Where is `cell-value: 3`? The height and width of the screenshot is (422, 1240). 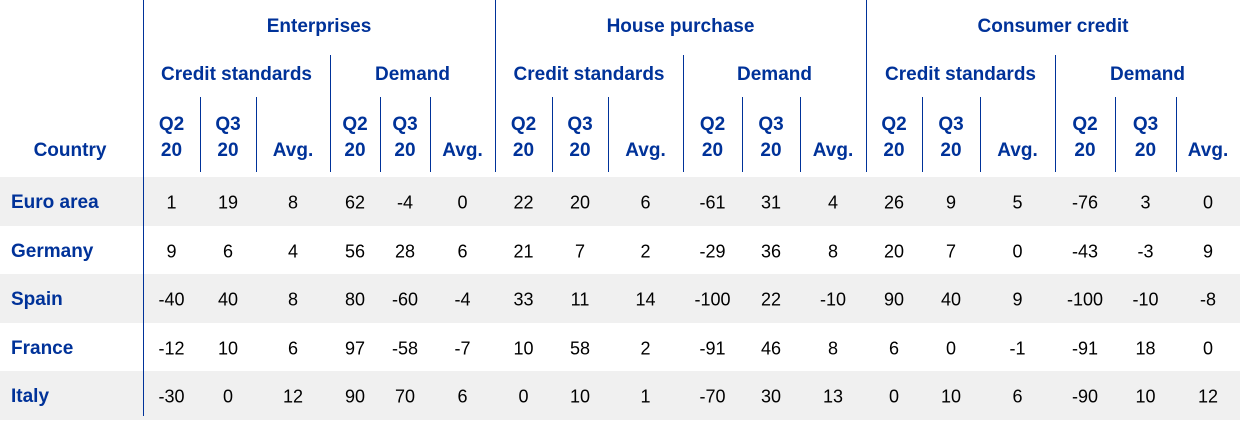
cell-value: 3 is located at coordinates (1145, 202).